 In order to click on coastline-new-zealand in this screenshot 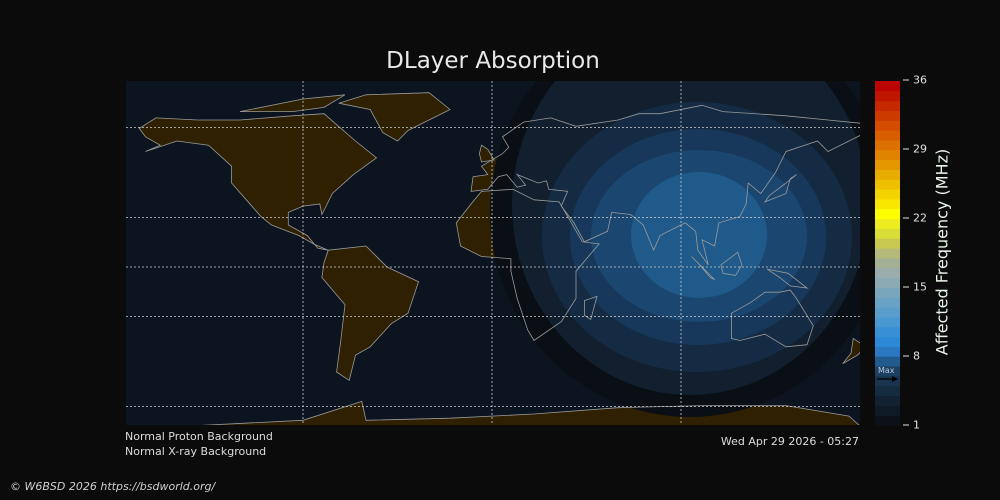, I will do `click(851, 350)`.